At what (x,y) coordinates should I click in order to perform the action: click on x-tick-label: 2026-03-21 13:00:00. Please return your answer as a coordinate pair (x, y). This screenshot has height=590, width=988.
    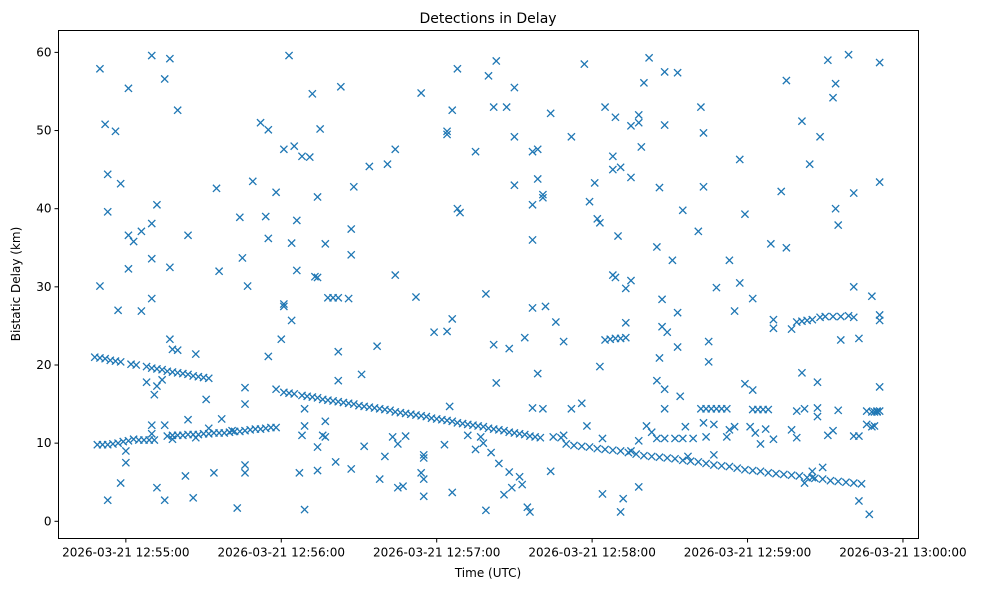
    Looking at the image, I should click on (902, 553).